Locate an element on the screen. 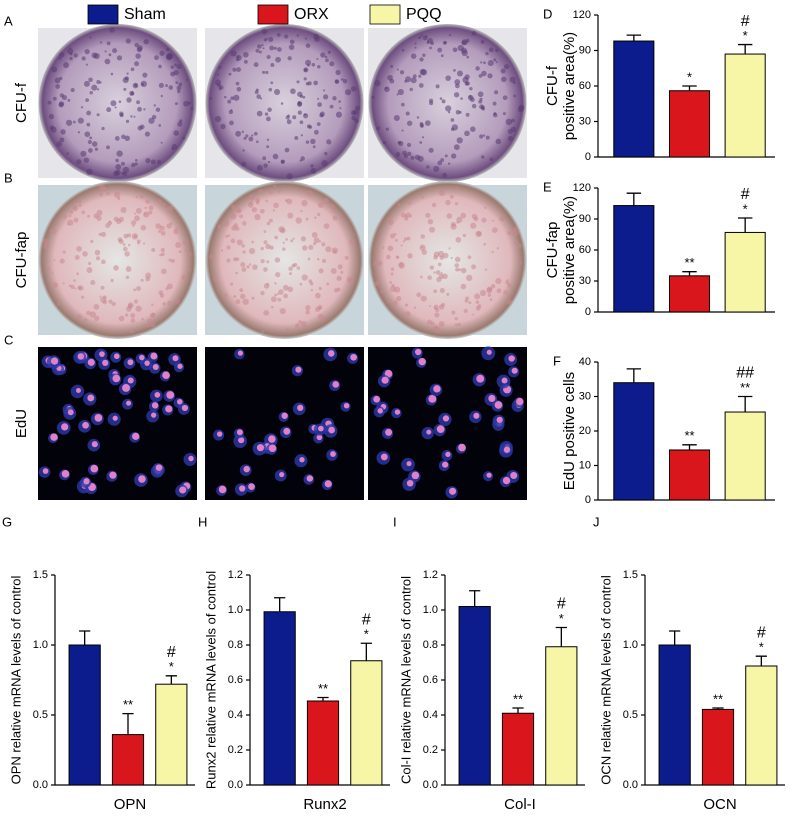  error-bar is located at coordinates (366, 651).